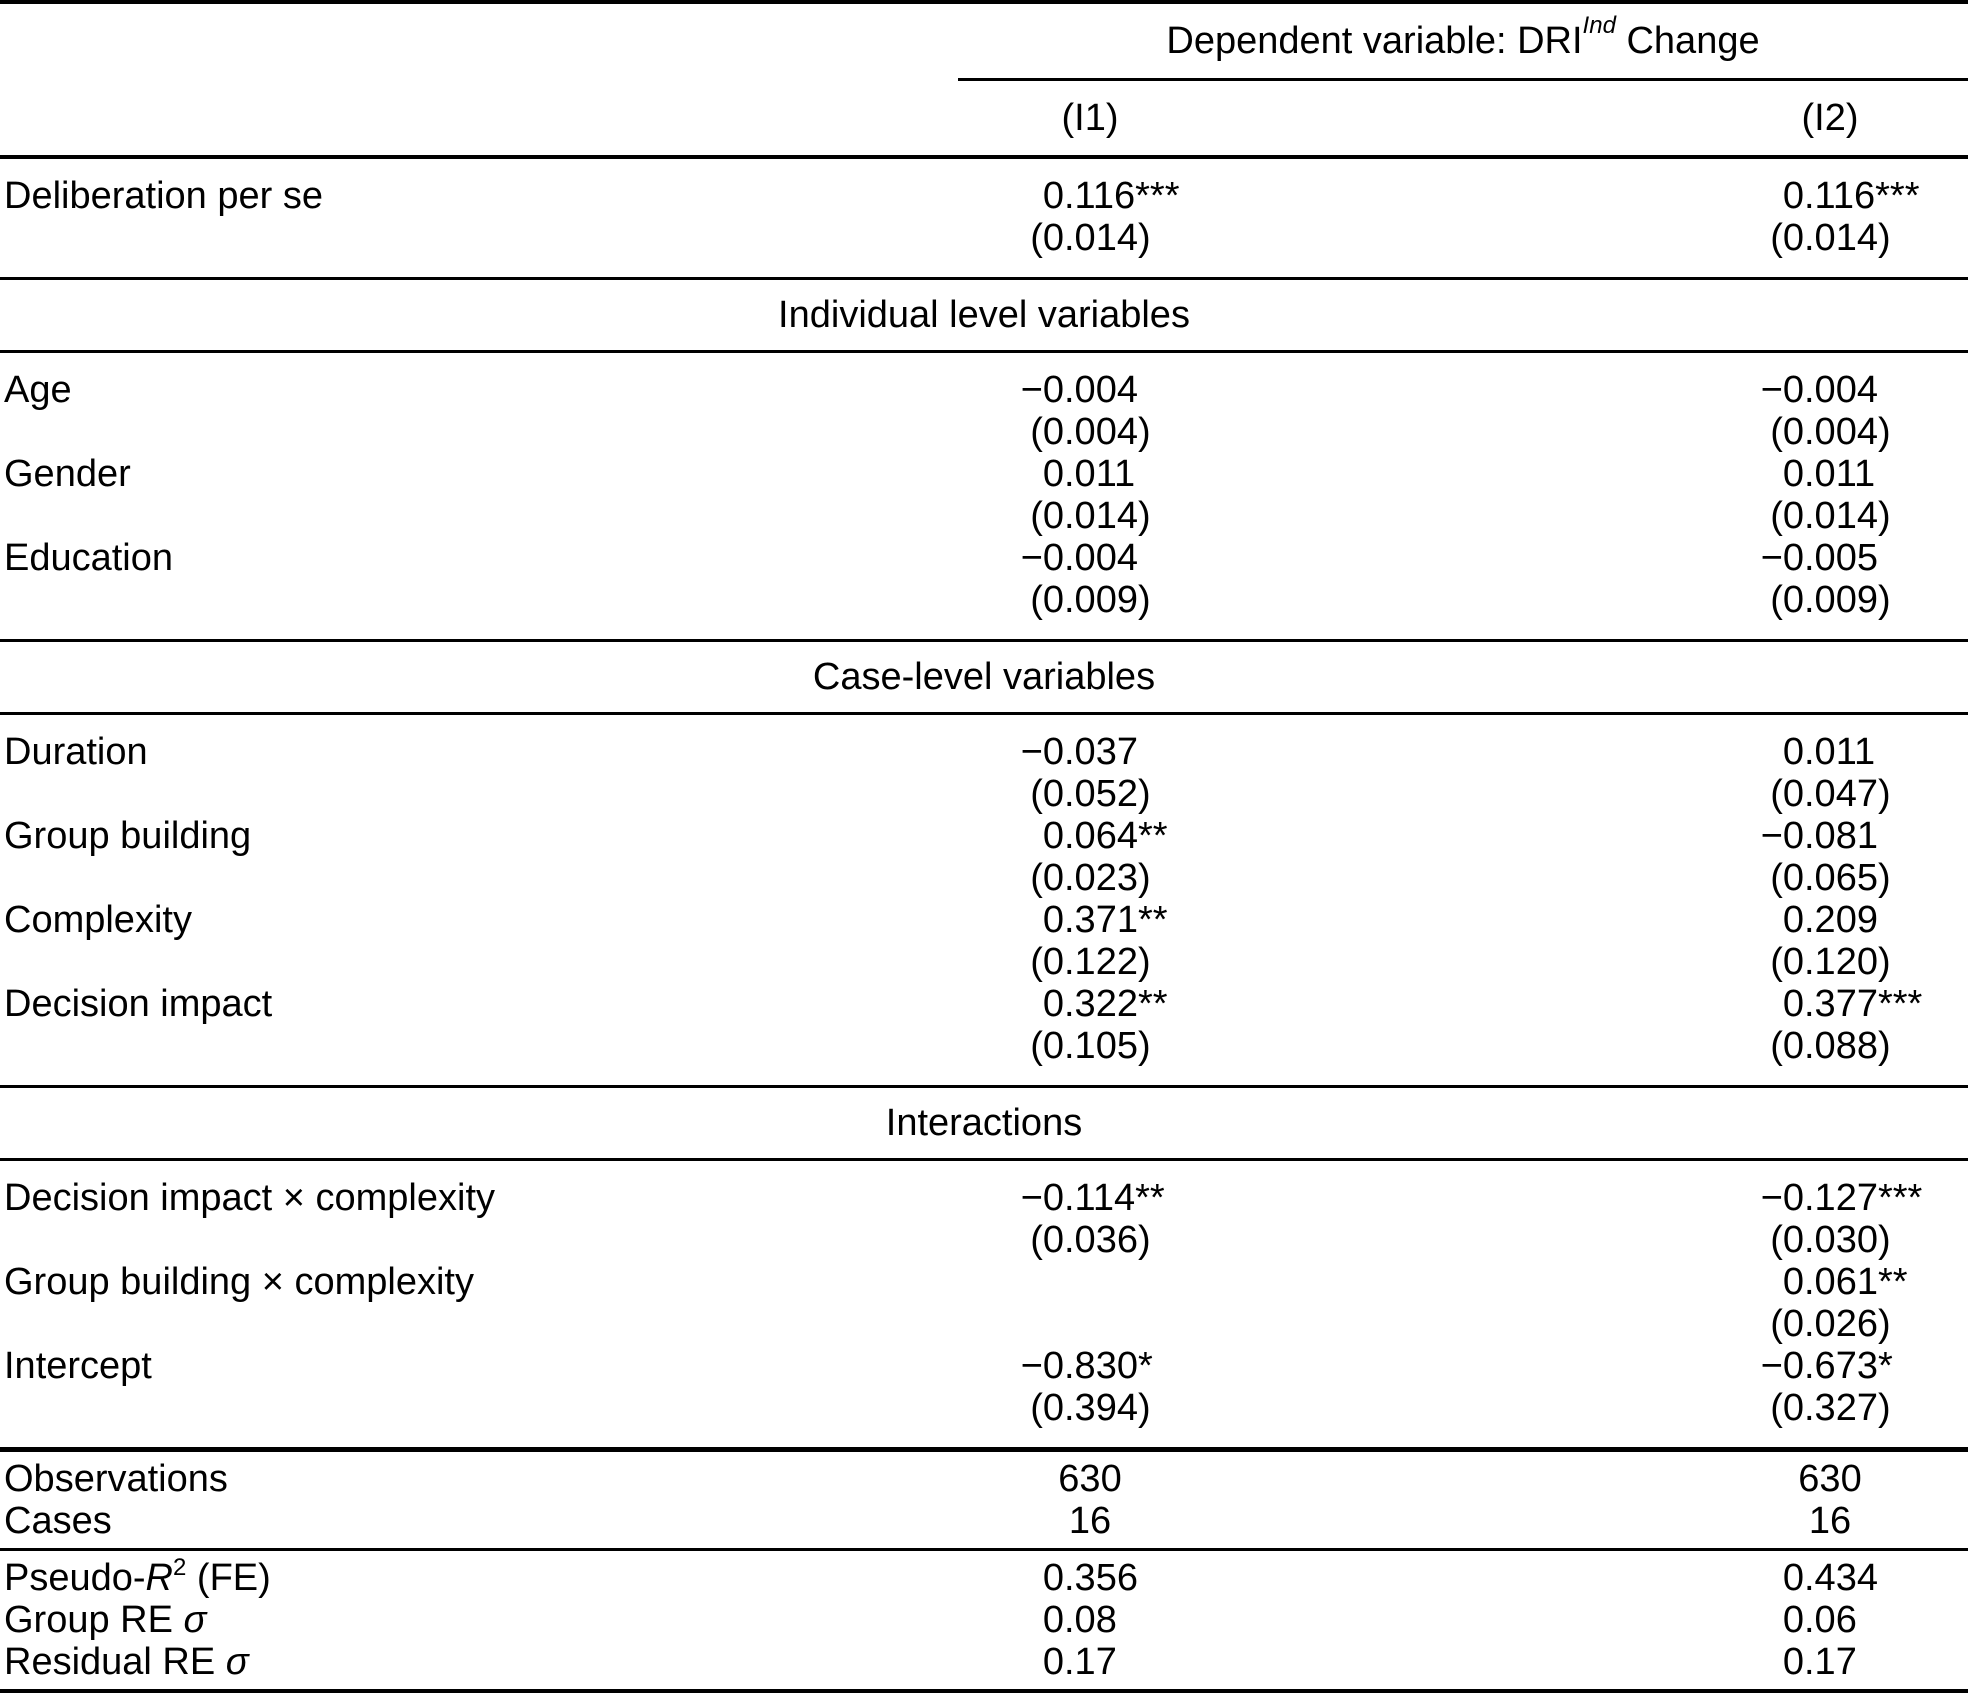  I want to click on model-1-cell: 0.064** (0.023), so click(1090, 857).